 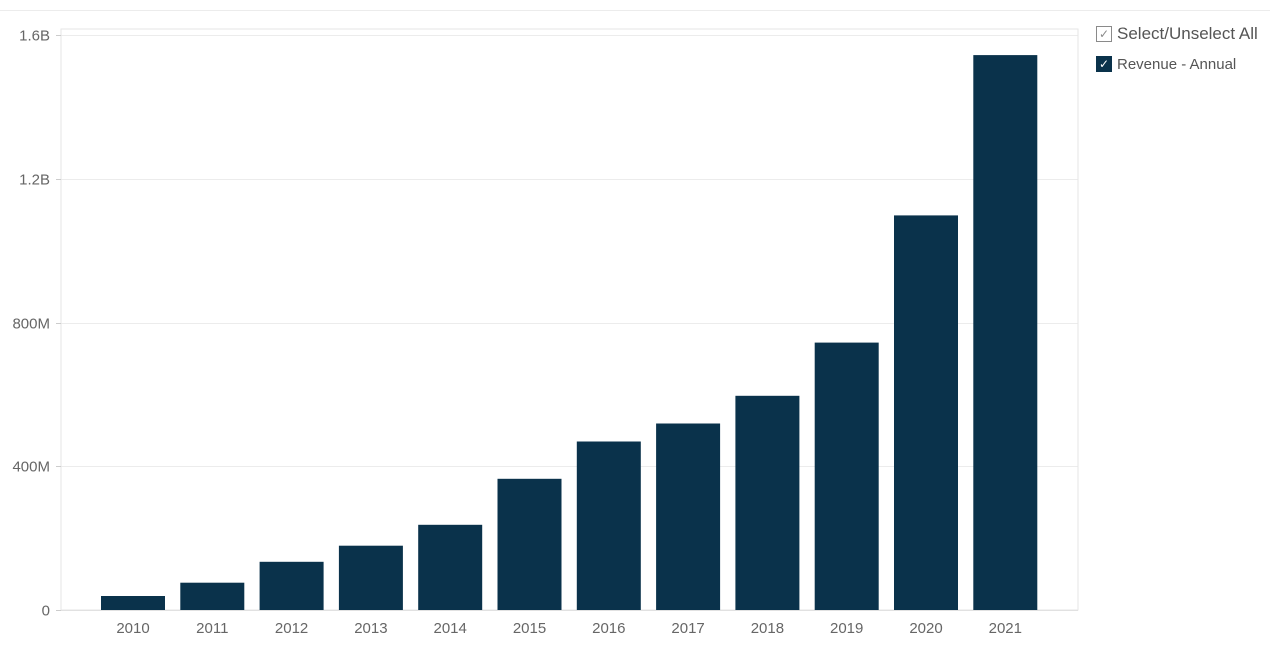 I want to click on bar-2018, so click(x=767, y=502).